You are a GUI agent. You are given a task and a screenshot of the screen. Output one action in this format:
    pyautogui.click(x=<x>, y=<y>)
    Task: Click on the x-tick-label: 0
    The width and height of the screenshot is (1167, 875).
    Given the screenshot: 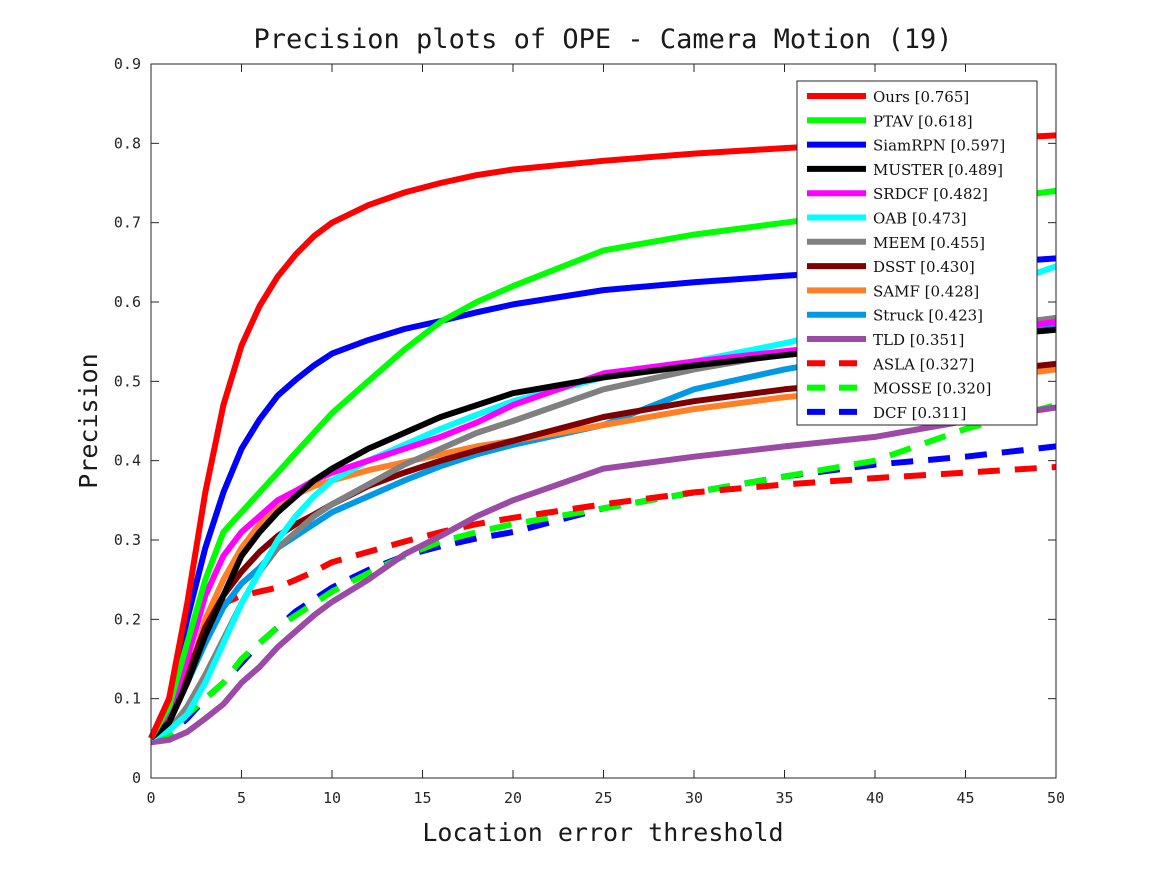 What is the action you would take?
    pyautogui.click(x=150, y=798)
    